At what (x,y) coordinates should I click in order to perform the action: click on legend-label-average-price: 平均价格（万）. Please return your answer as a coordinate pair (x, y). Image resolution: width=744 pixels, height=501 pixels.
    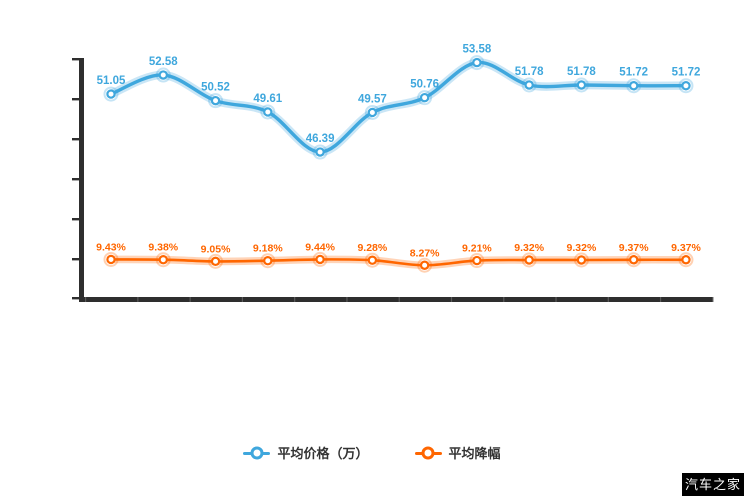
    Looking at the image, I should click on (323, 453).